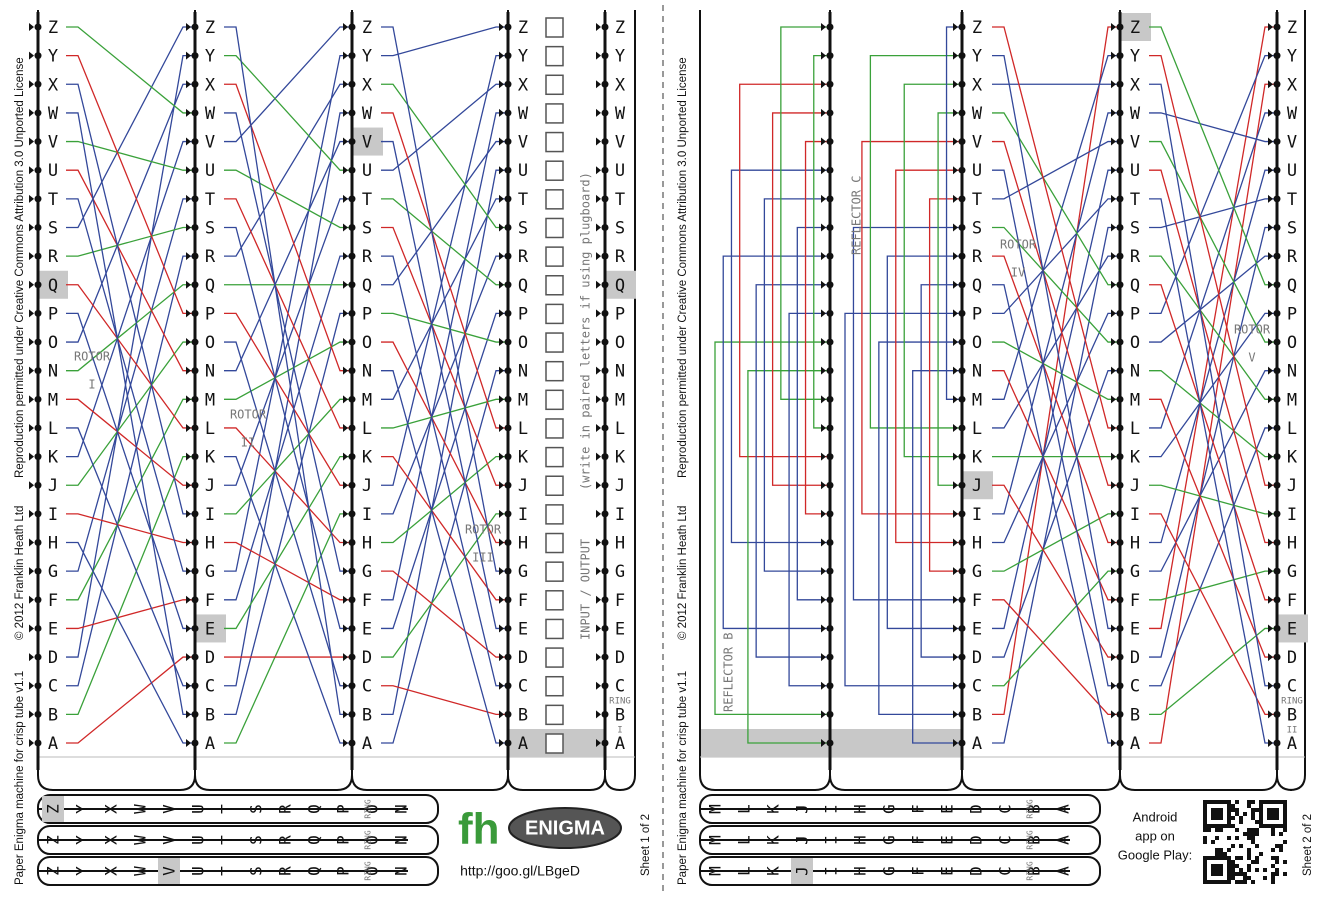  What do you see at coordinates (620, 28) in the screenshot?
I see `letter: Z` at bounding box center [620, 28].